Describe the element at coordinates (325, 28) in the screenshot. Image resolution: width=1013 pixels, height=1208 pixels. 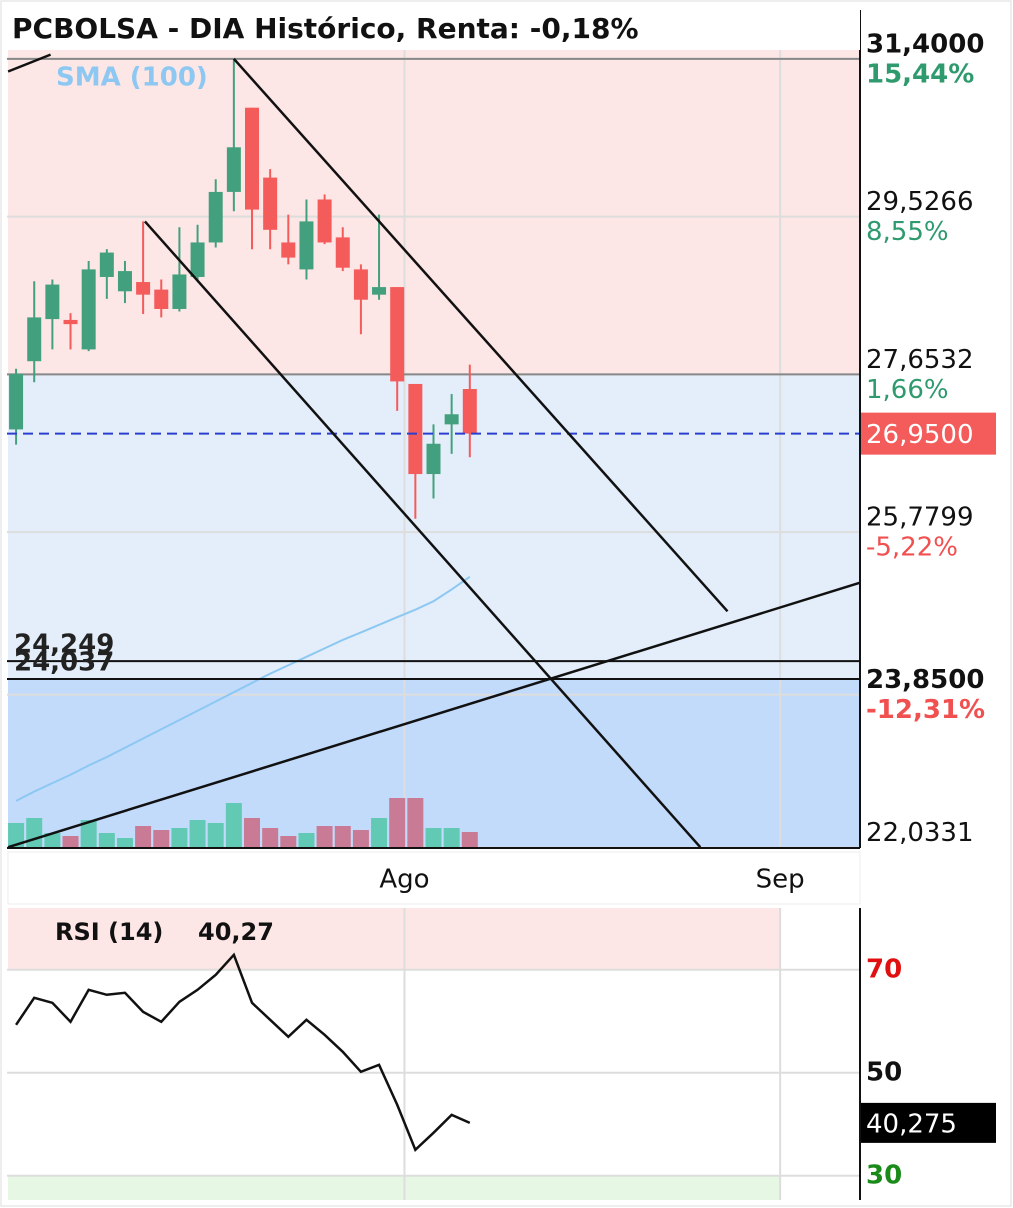
I see `chart-title: PCBOLSA - DIA Histórico, Renta: -0,18%` at that location.